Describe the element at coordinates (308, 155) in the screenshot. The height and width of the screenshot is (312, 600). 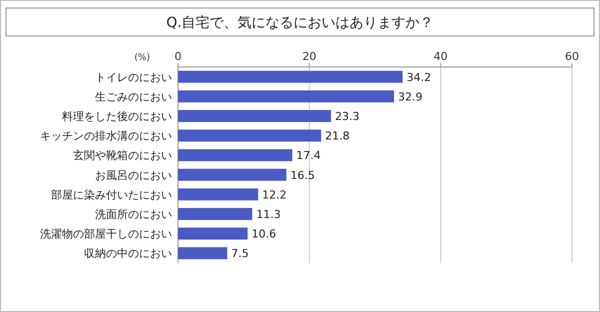
I see `data-label: 17.4` at that location.